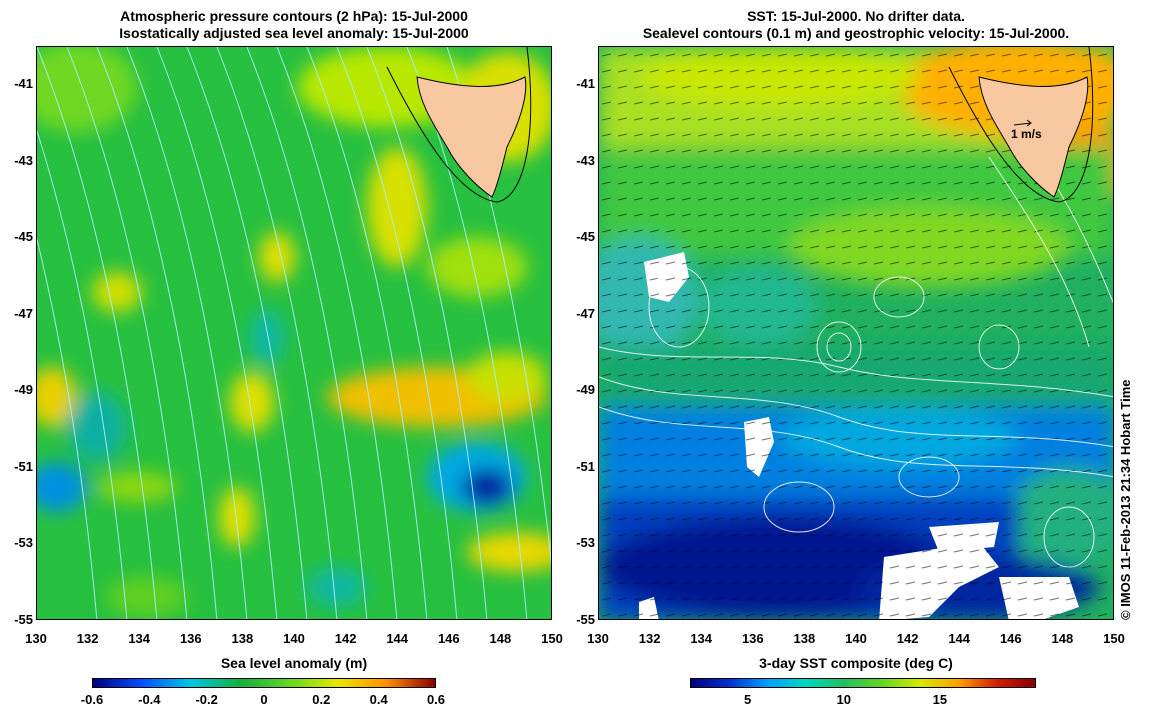 The height and width of the screenshot is (710, 1150). What do you see at coordinates (23, 466) in the screenshot?
I see `left-lat-tick-label: -51` at bounding box center [23, 466].